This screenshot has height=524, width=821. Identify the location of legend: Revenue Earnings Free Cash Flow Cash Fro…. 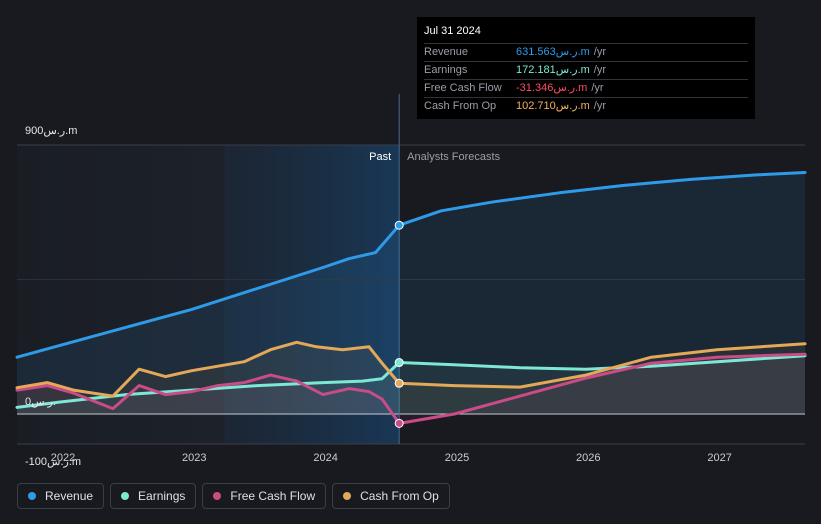
(233, 496).